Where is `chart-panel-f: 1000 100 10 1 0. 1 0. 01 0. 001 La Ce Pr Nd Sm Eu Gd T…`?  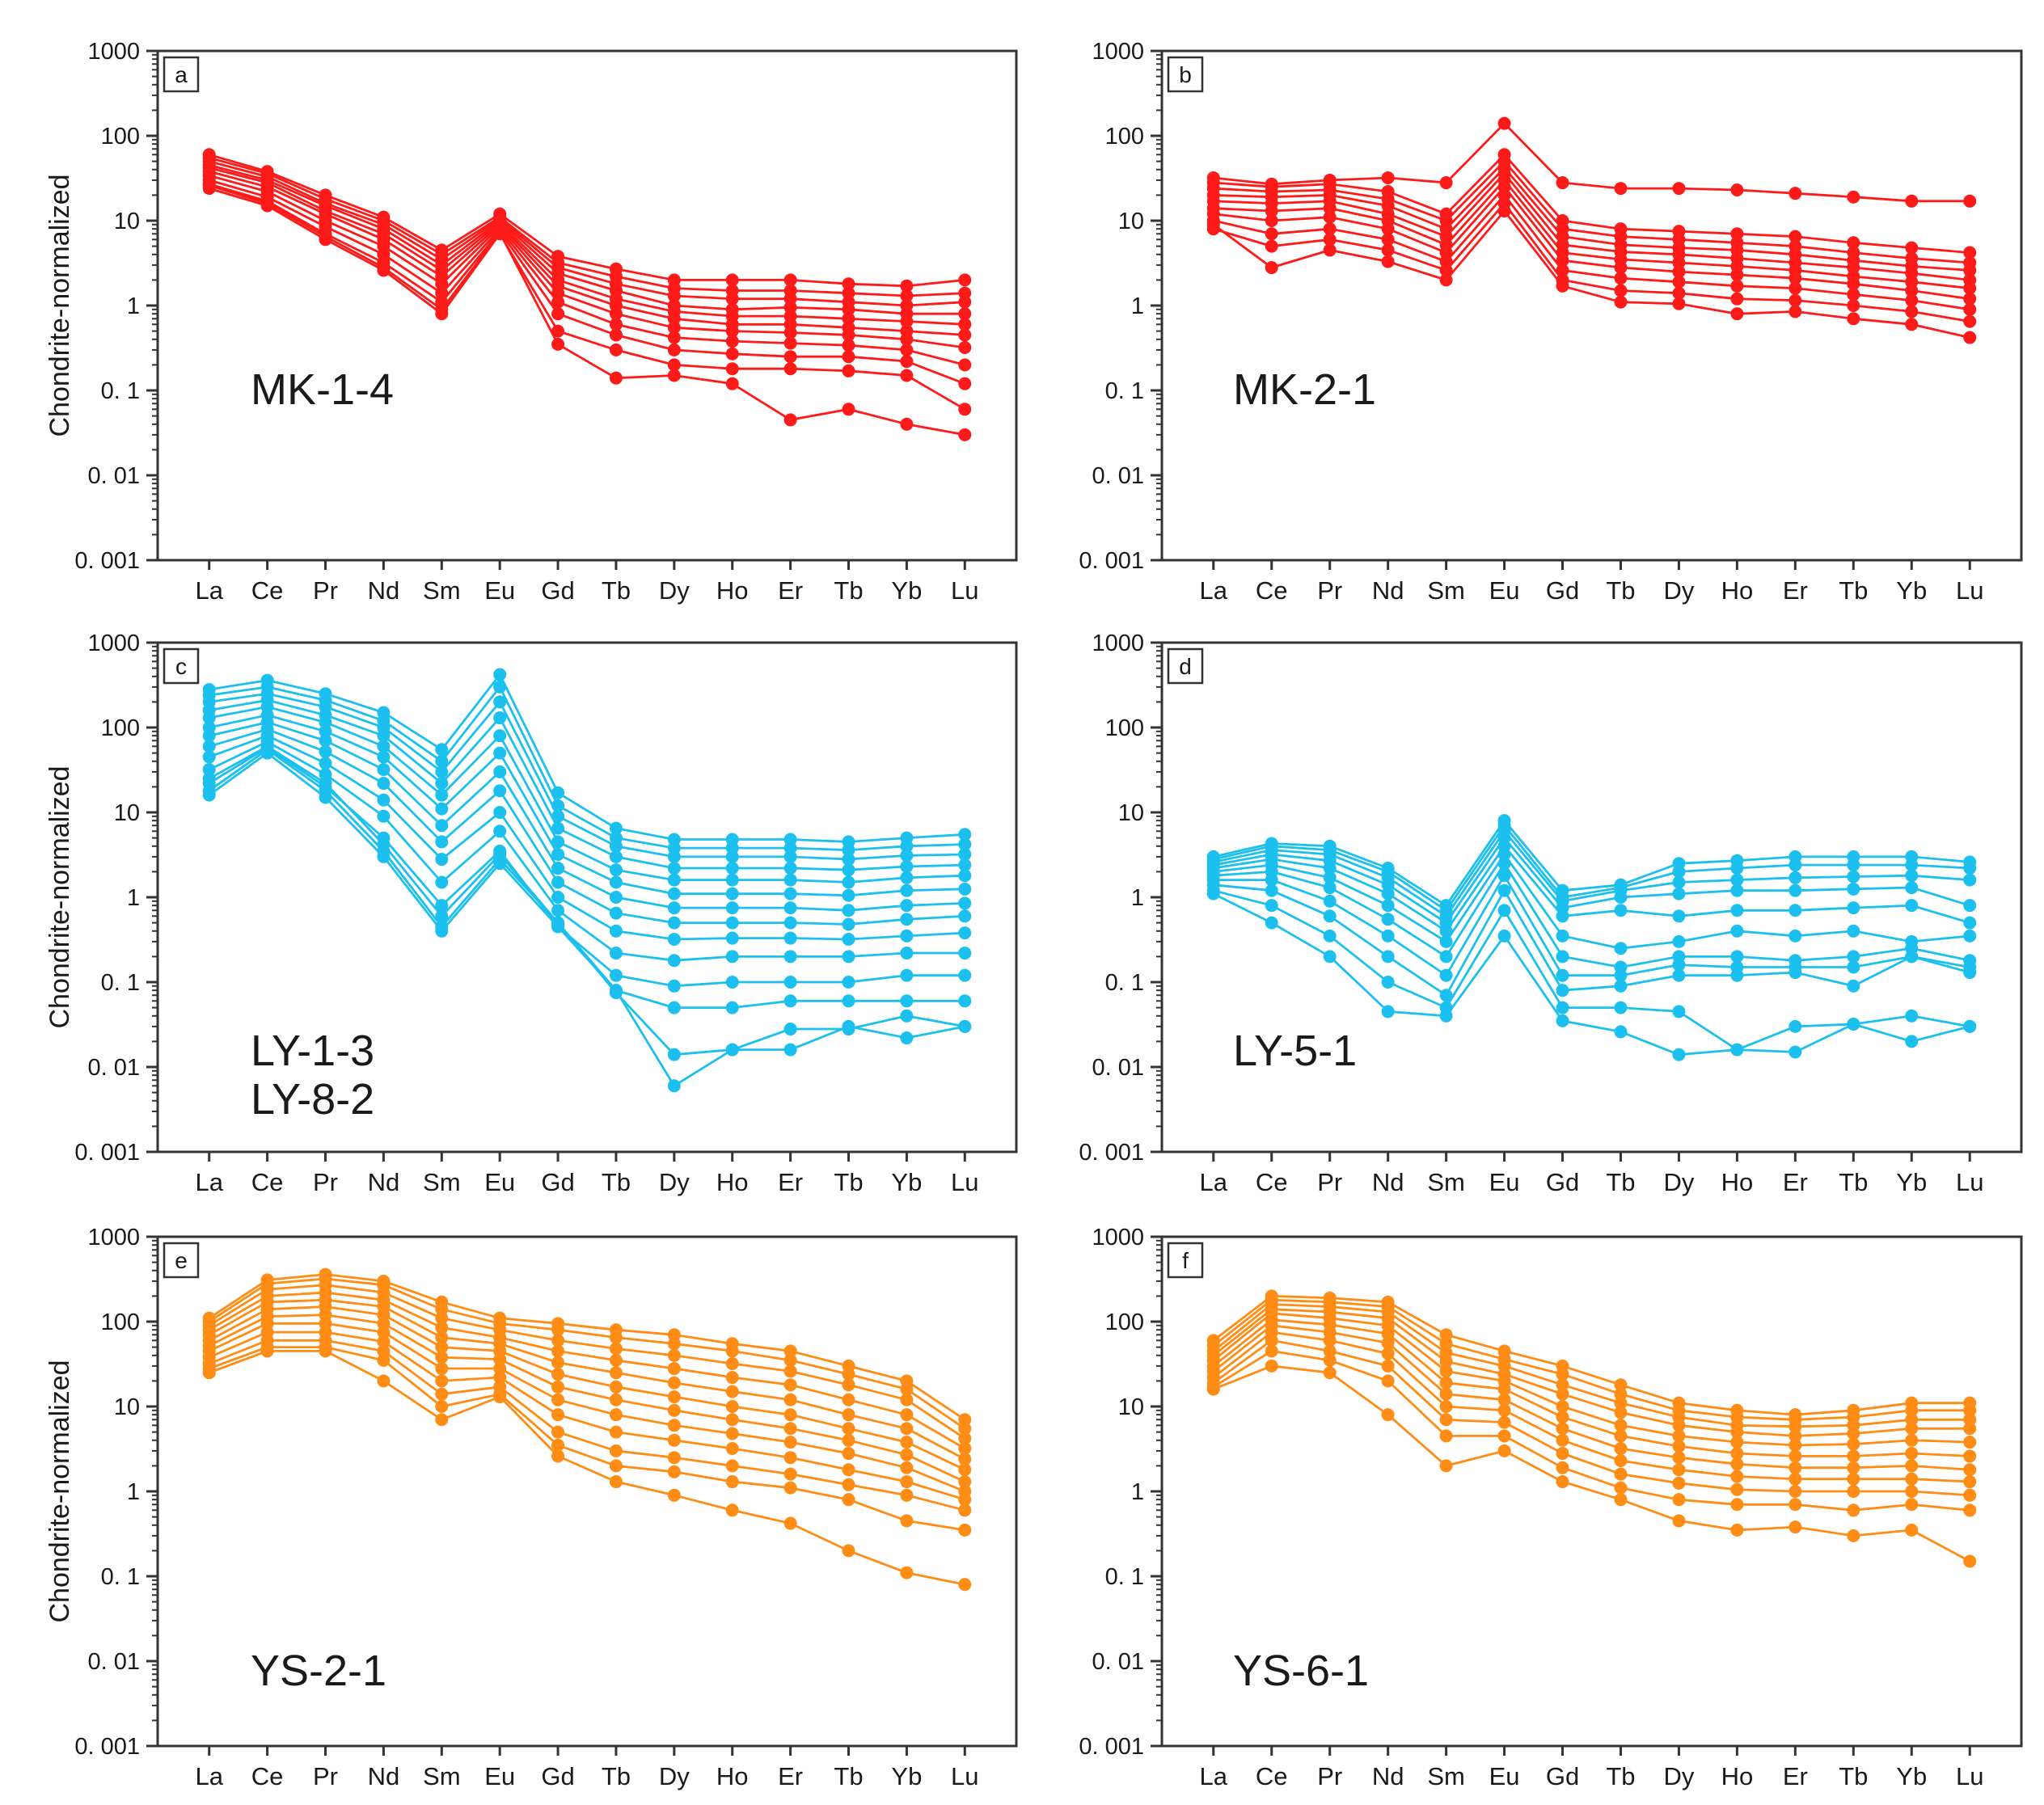 chart-panel-f: 1000 100 10 1 0. 1 0. 01 0. 001 La Ce Pr Nd Sm Eu Gd T… is located at coordinates (1551, 1507).